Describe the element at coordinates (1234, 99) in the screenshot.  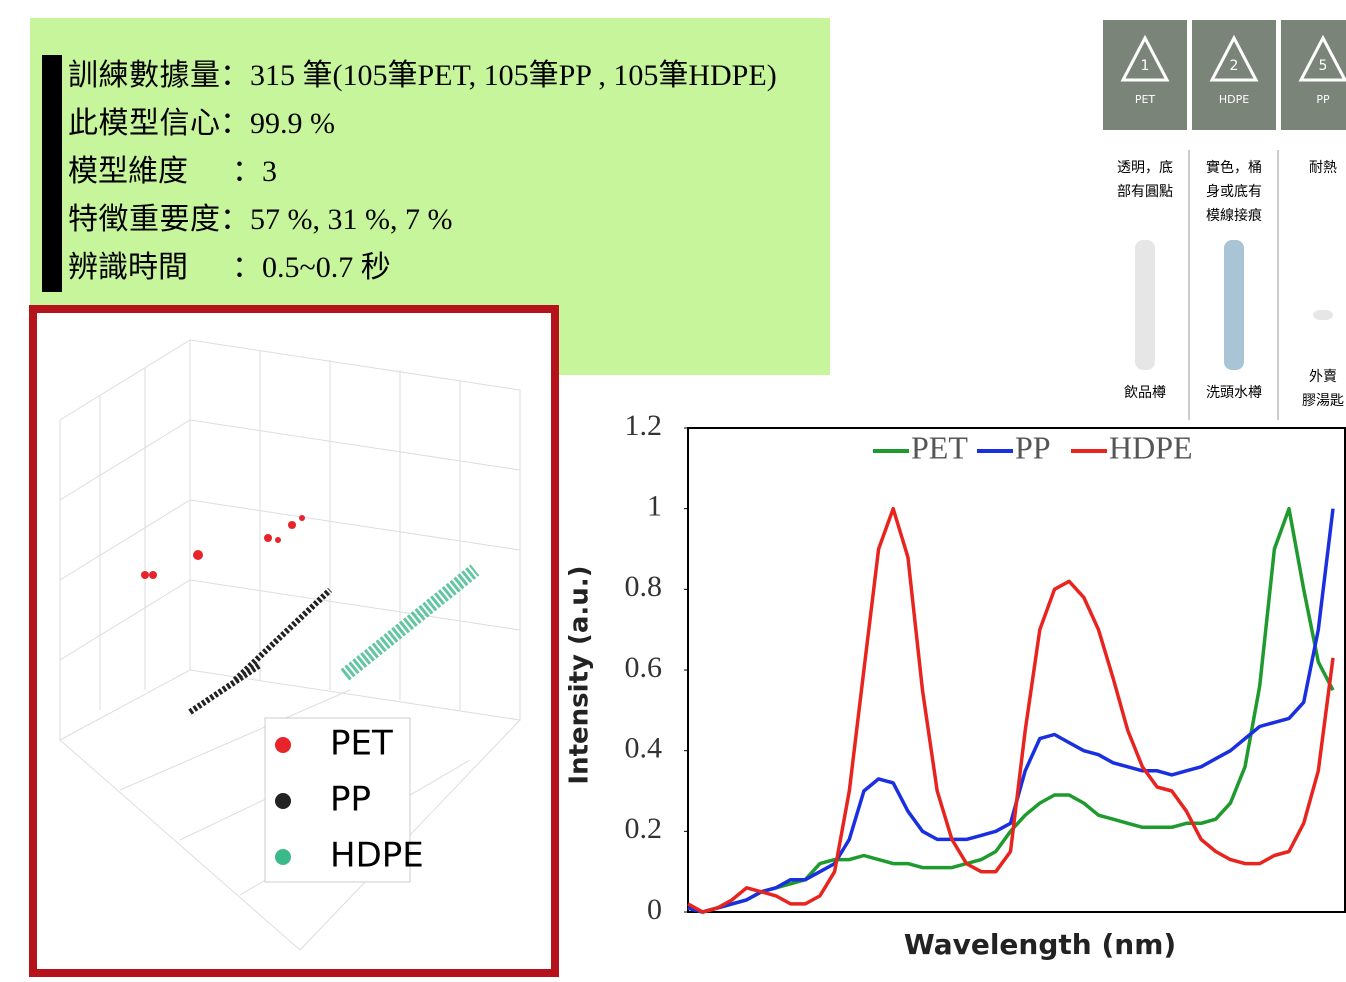
I see `recycling-name: HDPE` at that location.